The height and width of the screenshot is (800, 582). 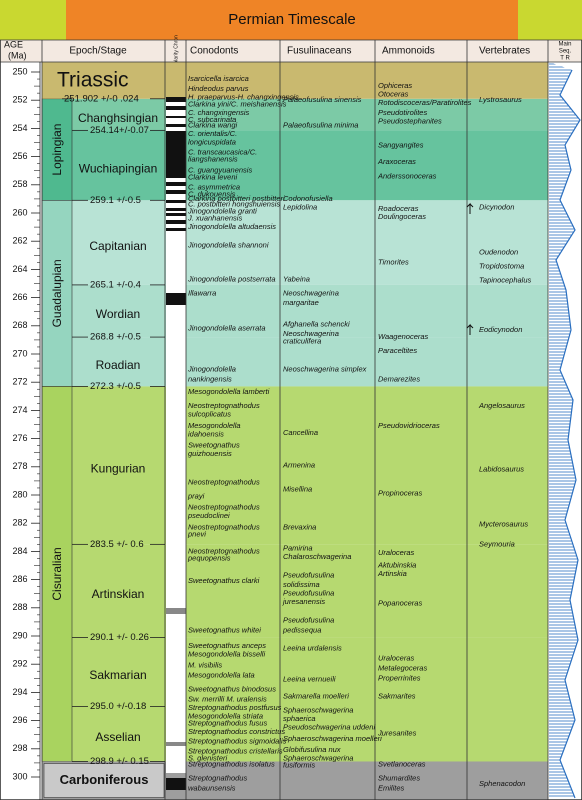 I want to click on stage-name: Roadian, so click(x=118, y=365).